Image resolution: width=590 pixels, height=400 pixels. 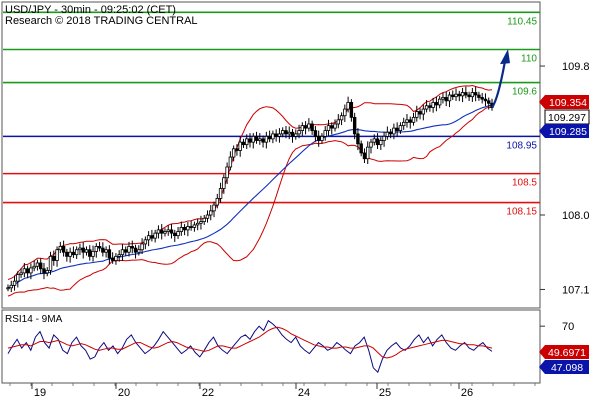 I want to click on projection-arrow-shaft, so click(x=499, y=84).